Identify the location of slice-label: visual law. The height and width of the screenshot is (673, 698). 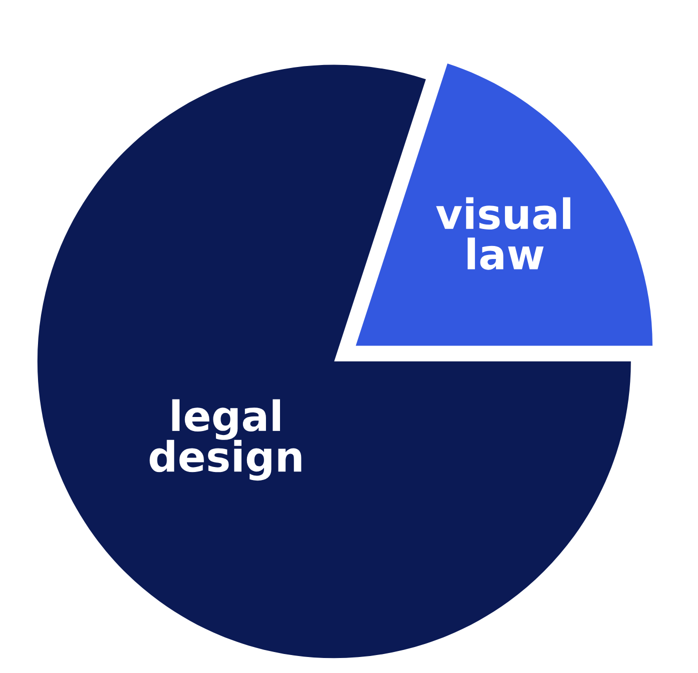
(503, 233).